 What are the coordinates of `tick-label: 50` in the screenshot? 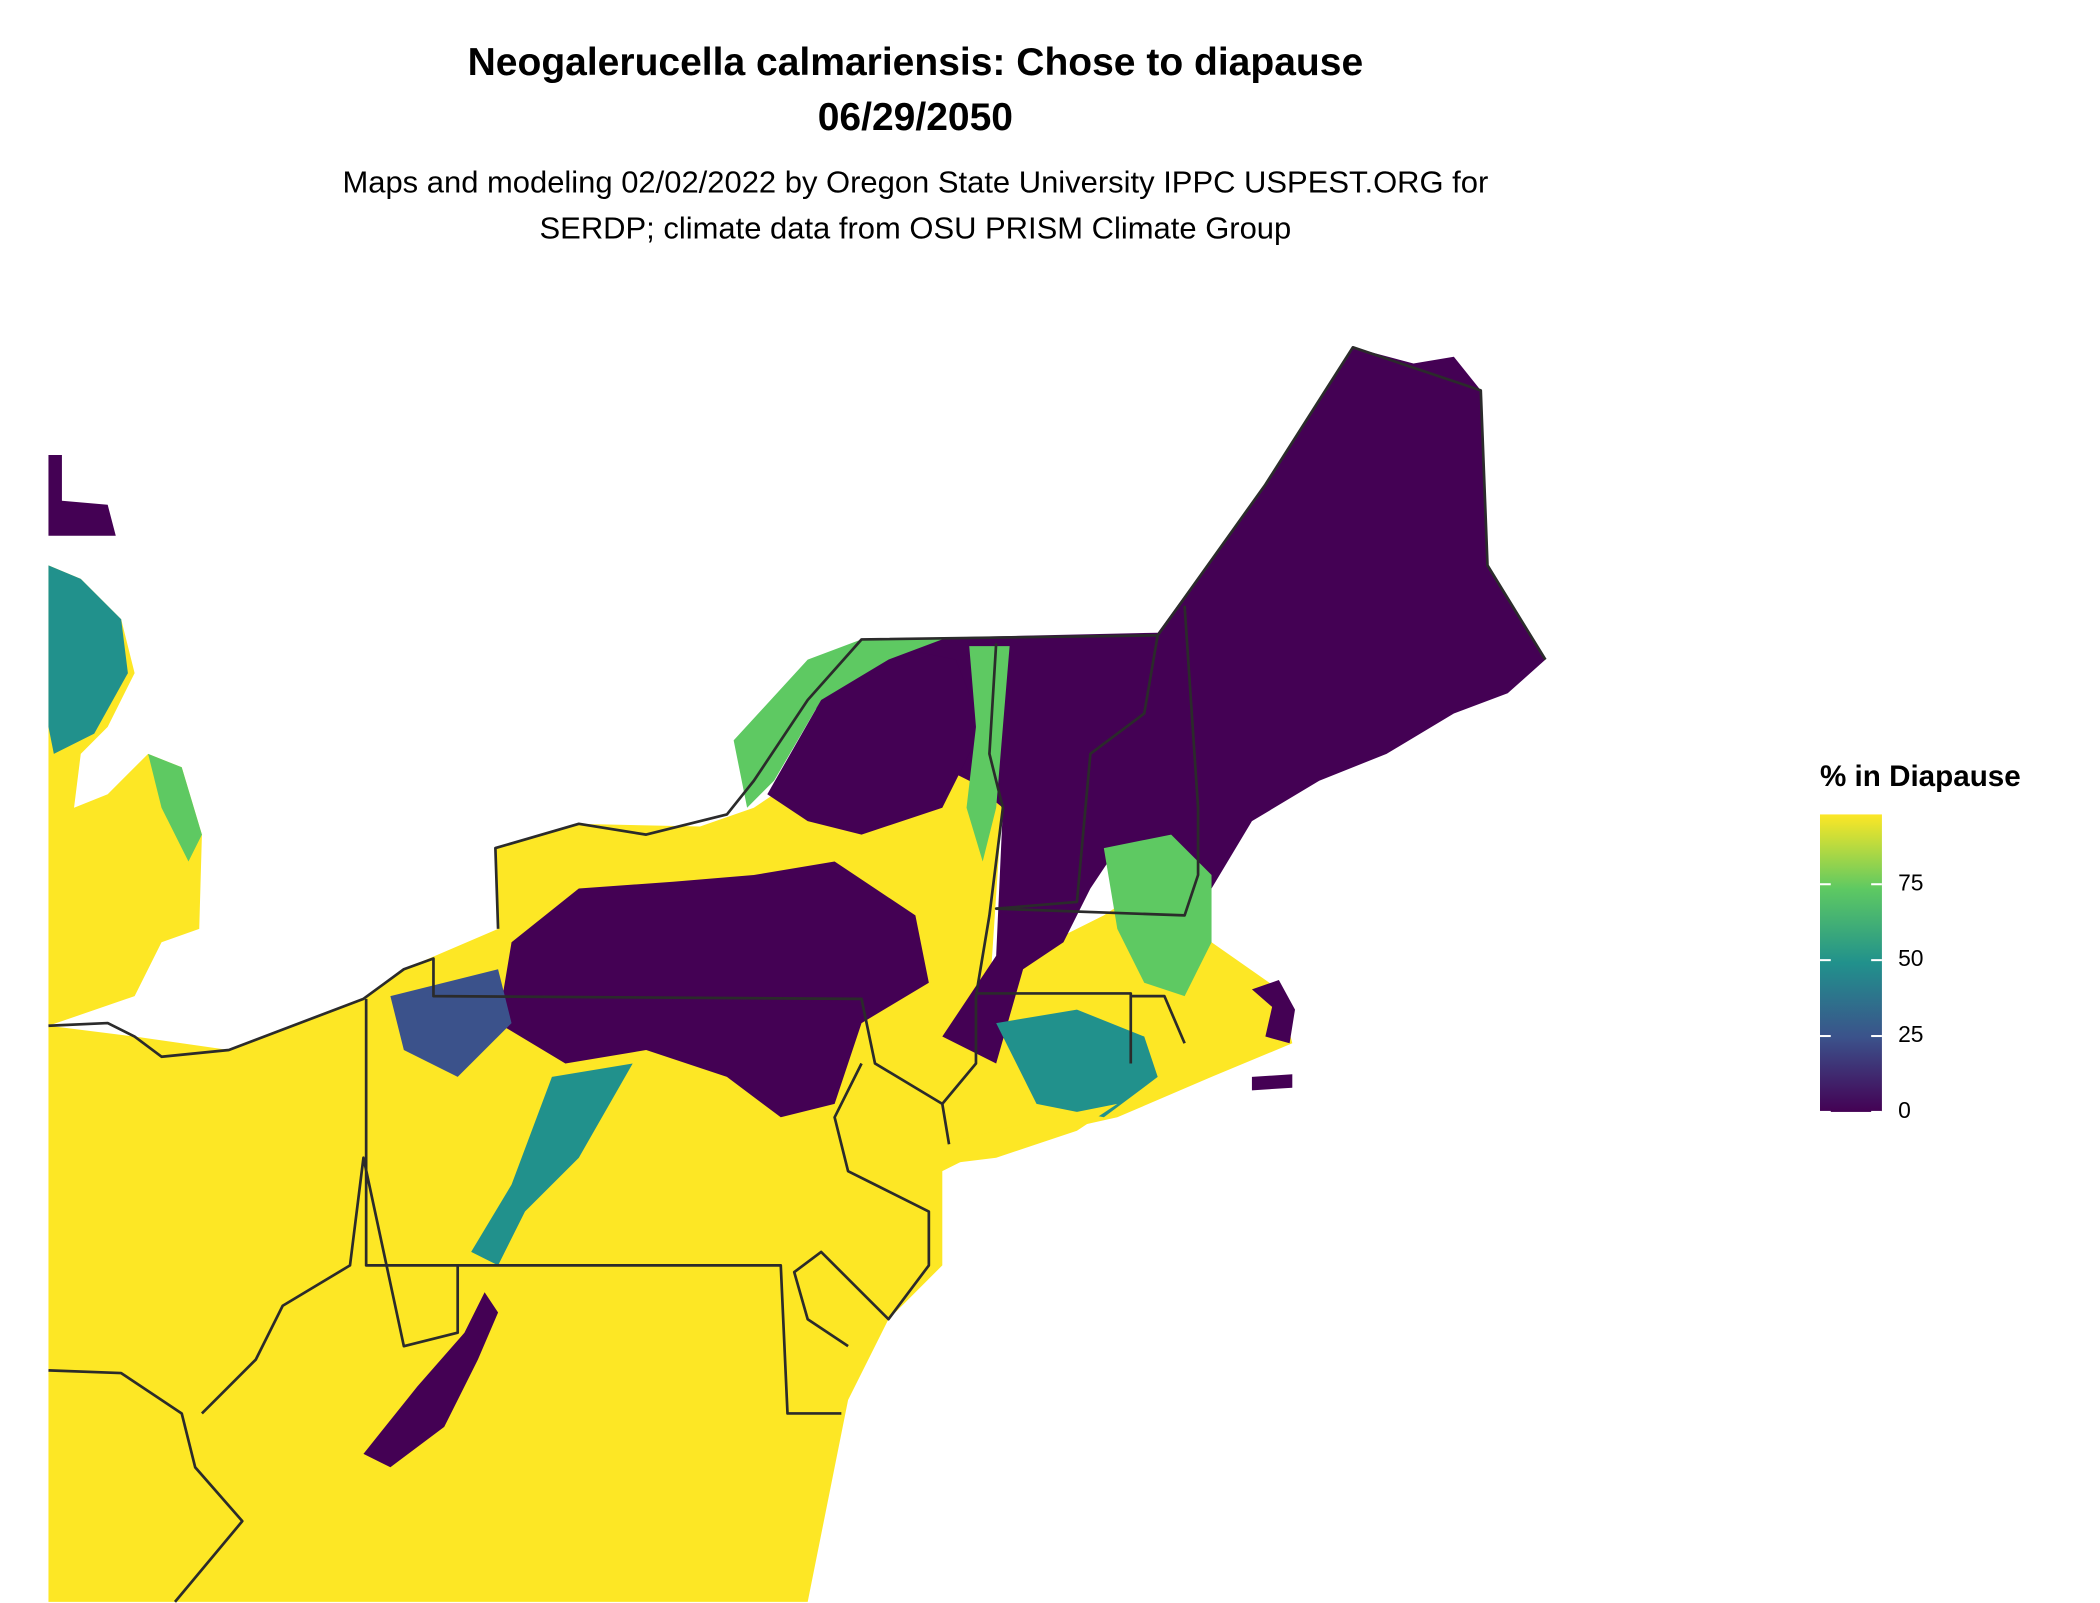 It's located at (1910, 958).